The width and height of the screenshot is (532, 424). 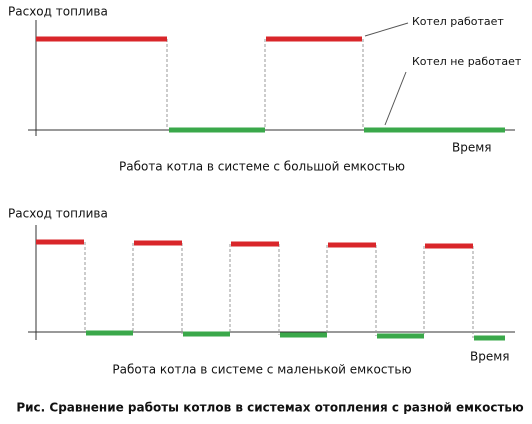 What do you see at coordinates (458, 21) in the screenshot?
I see `annotation: Котел работает` at bounding box center [458, 21].